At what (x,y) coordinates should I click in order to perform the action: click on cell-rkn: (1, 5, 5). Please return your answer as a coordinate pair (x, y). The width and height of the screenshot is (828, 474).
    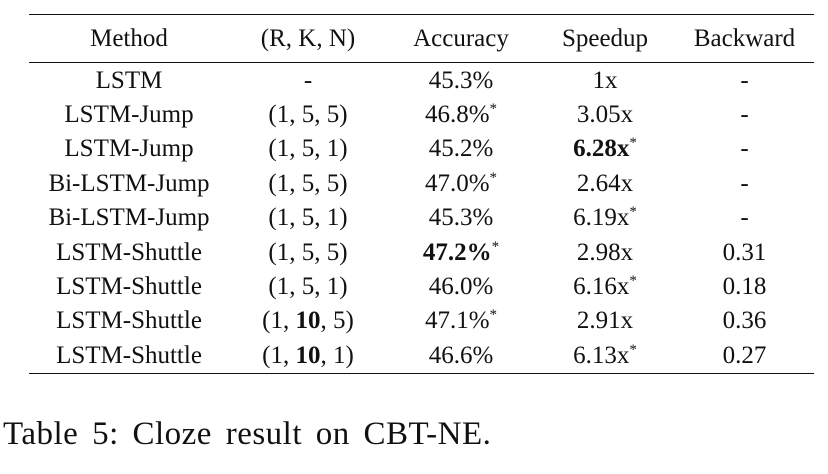
    Looking at the image, I should click on (308, 183).